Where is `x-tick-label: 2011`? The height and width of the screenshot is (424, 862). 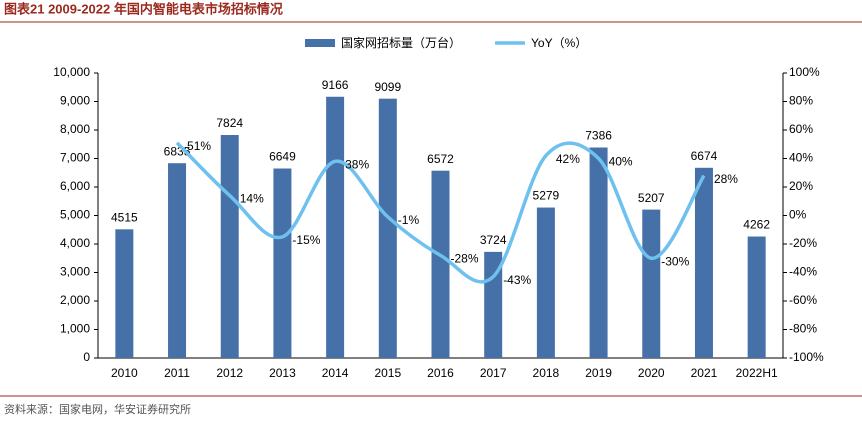 x-tick-label: 2011 is located at coordinates (177, 373).